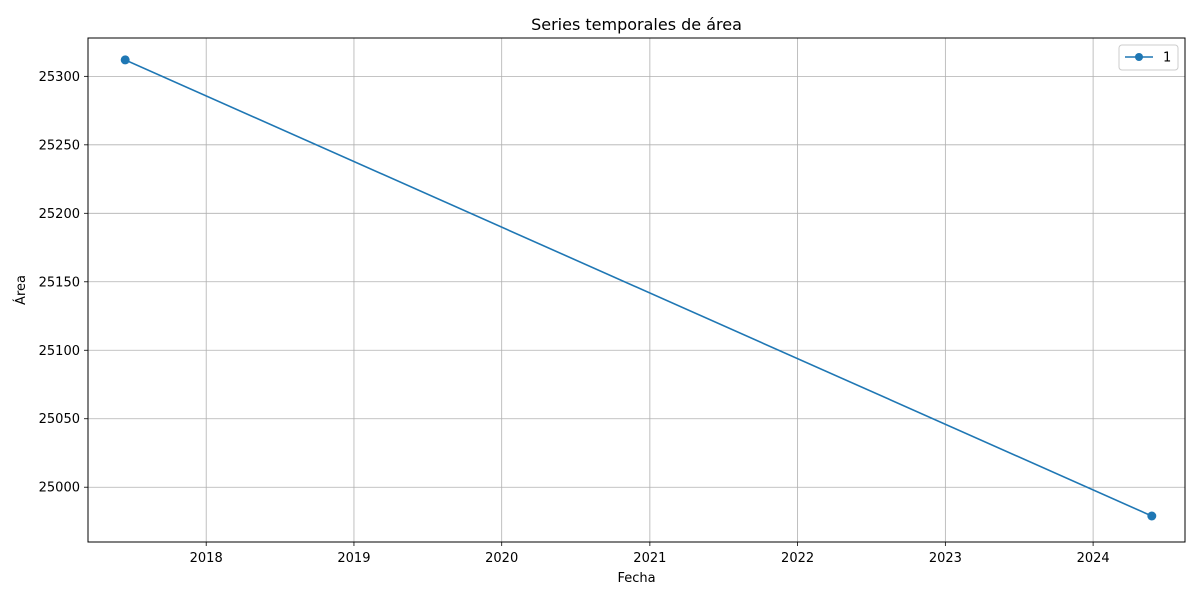  What do you see at coordinates (1148, 57) in the screenshot?
I see `legend: 1` at bounding box center [1148, 57].